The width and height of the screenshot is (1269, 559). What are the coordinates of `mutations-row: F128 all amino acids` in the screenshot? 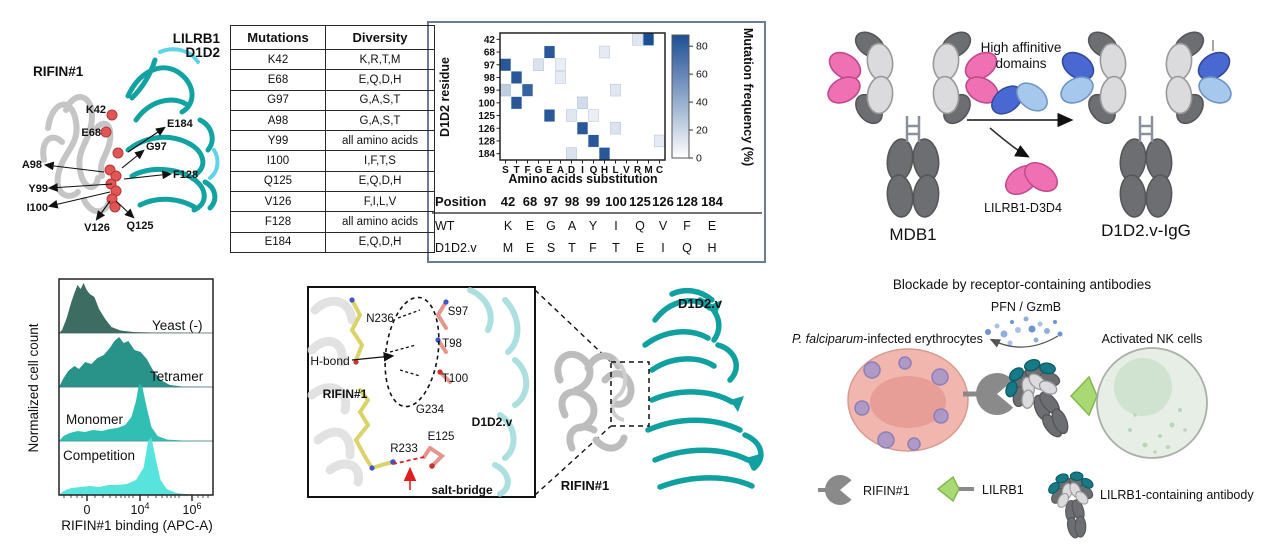 It's located at (332, 222).